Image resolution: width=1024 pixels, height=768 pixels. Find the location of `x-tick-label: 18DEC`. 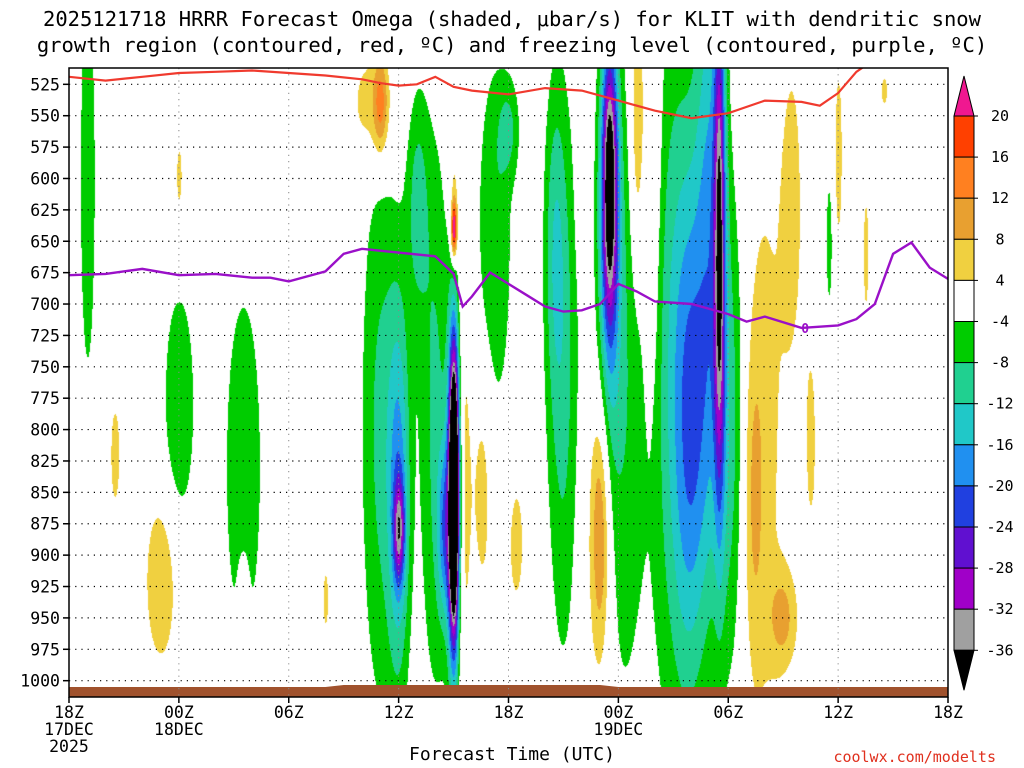

x-tick-label: 18DEC is located at coordinates (179, 729).